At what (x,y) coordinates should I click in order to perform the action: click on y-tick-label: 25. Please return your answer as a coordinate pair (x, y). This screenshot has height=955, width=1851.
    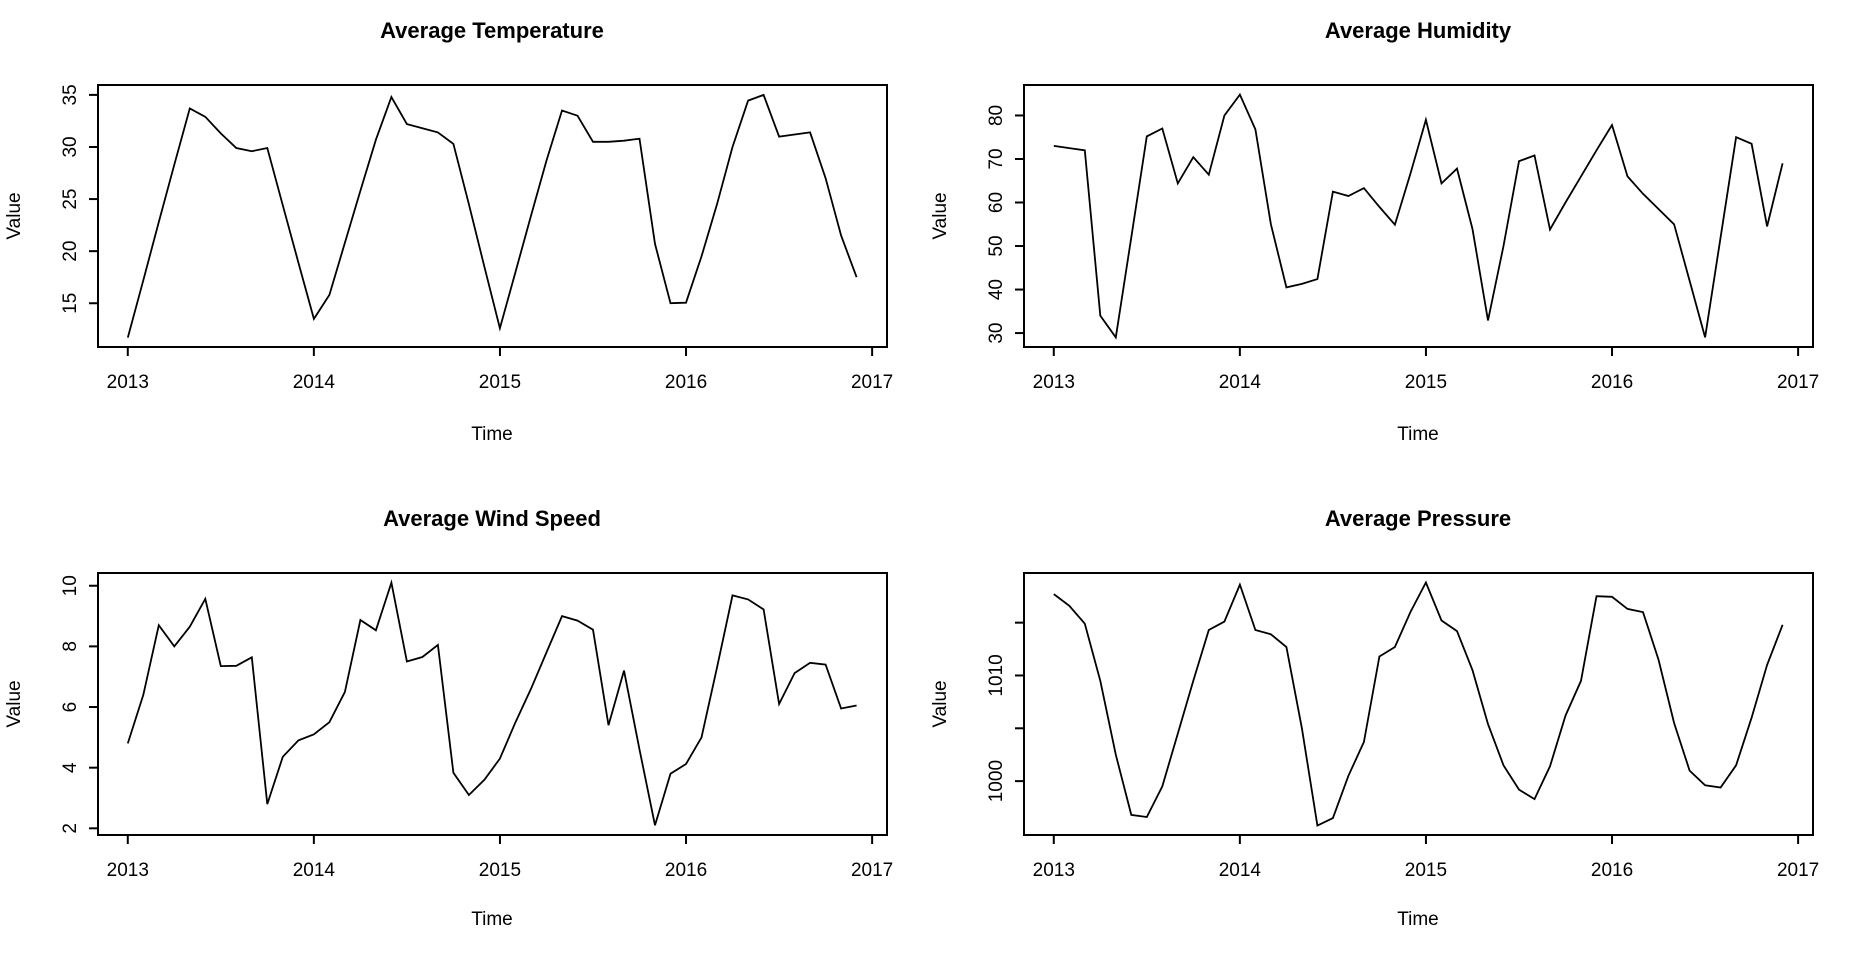
    Looking at the image, I should click on (70, 199).